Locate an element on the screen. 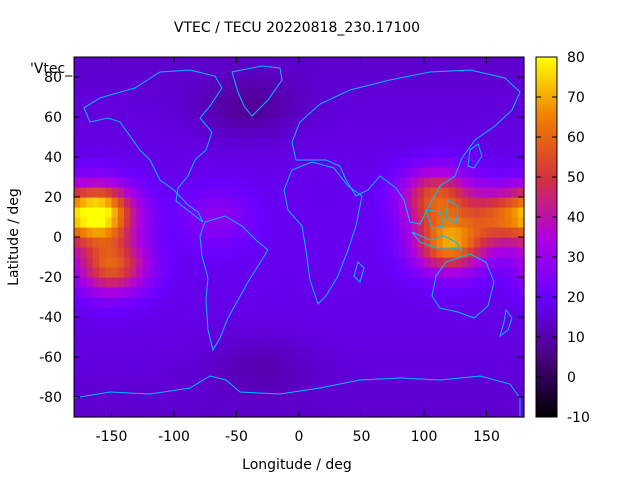 The height and width of the screenshot is (480, 640). coastline-australia is located at coordinates (463, 286).